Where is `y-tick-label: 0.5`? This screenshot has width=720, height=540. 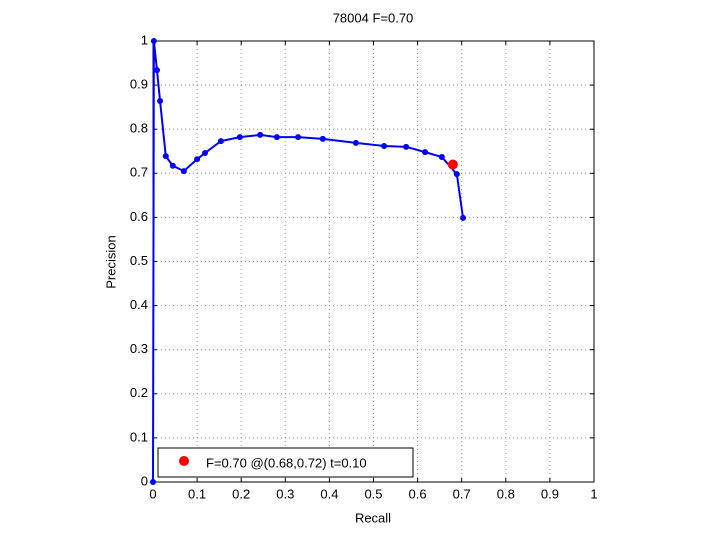 y-tick-label: 0.5 is located at coordinates (139, 260).